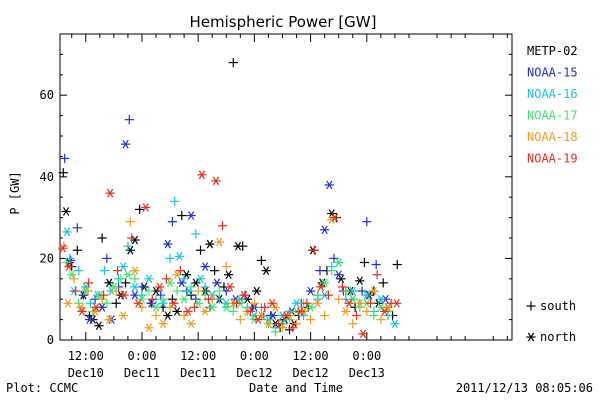 The height and width of the screenshot is (400, 600). I want to click on legend-marker-south, so click(531, 306).